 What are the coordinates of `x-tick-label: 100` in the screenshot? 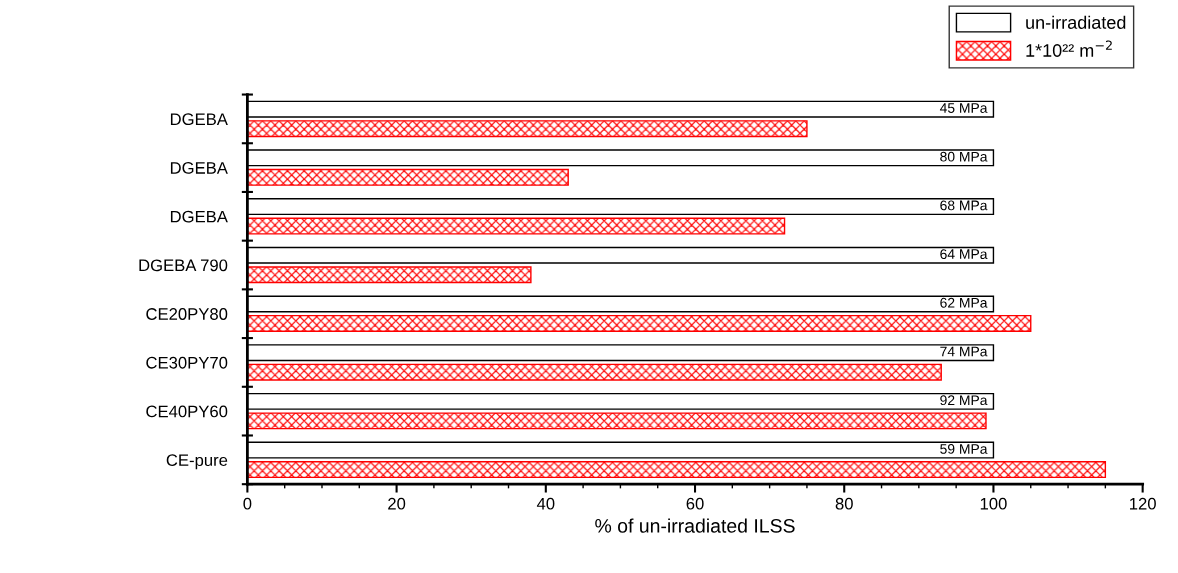 It's located at (993, 503).